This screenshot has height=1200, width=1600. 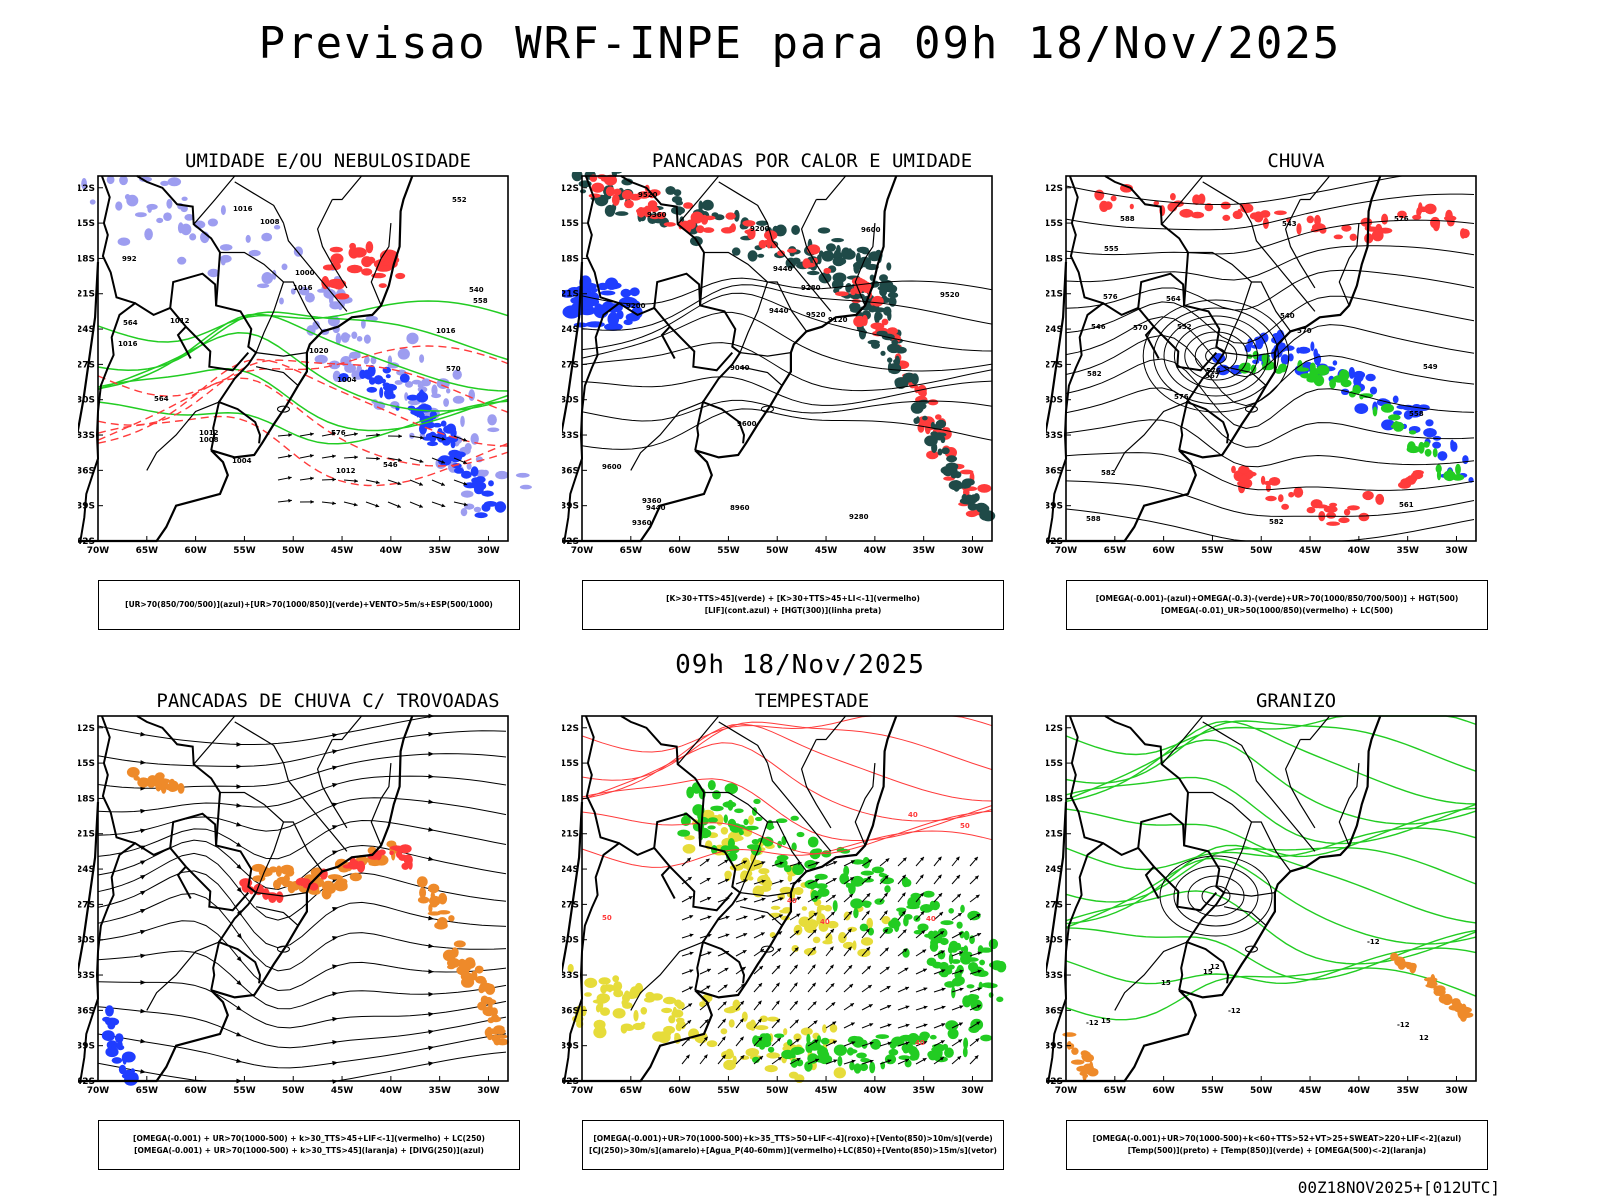 What do you see at coordinates (303, 898) in the screenshot?
I see `map-frame` at bounding box center [303, 898].